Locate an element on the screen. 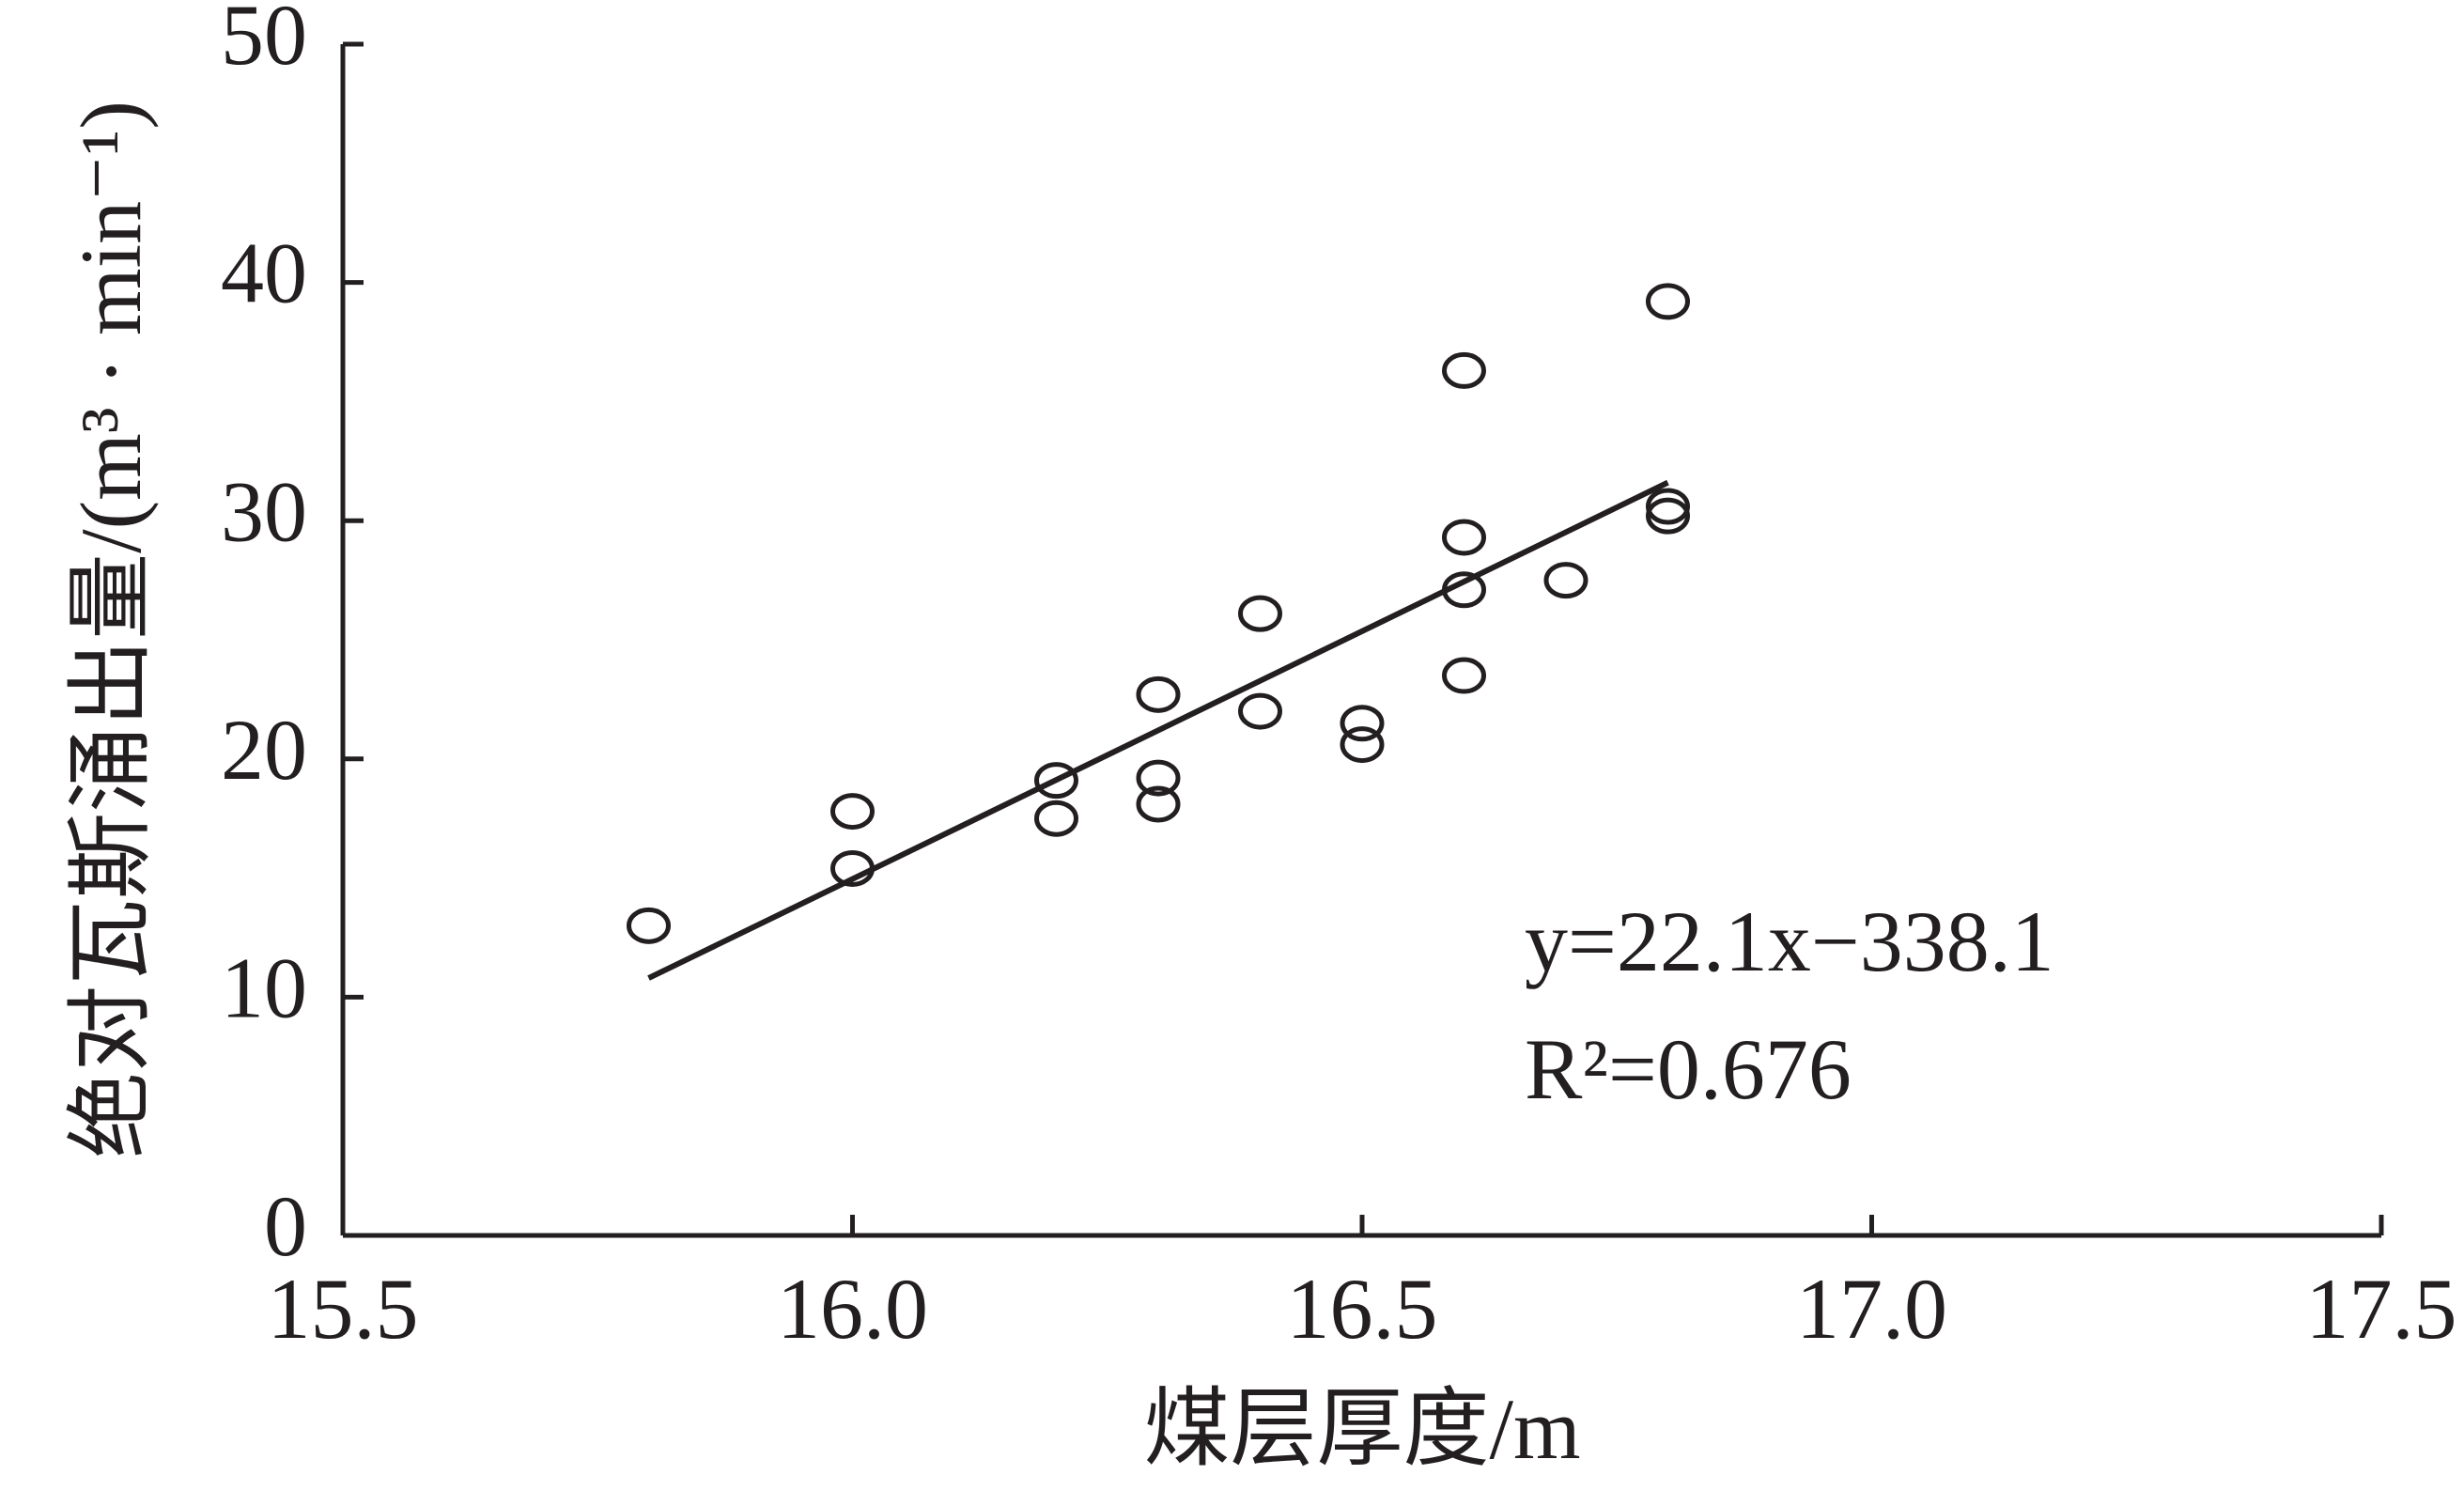 The height and width of the screenshot is (1506, 2464). r-squared: R²=0.676 is located at coordinates (1688, 1069).